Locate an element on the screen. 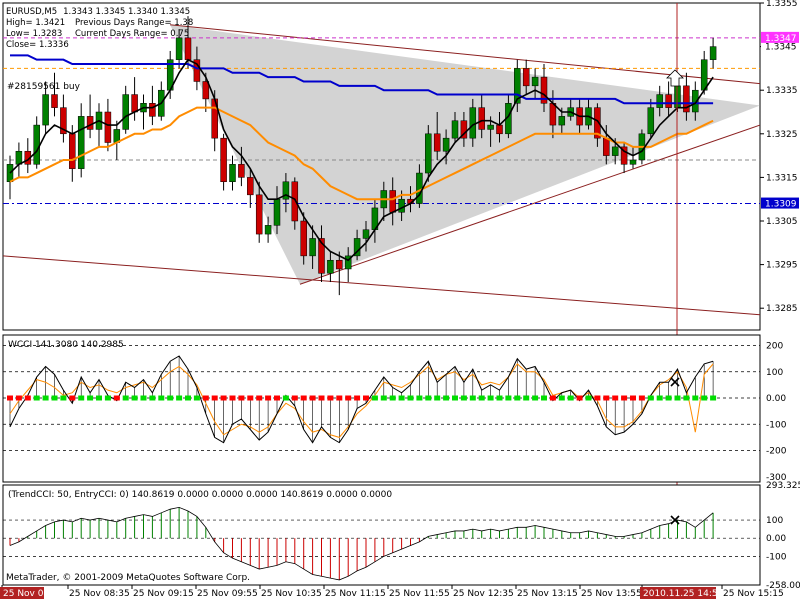 The height and width of the screenshot is (600, 800). cross-marker-icon is located at coordinates (675, 520).